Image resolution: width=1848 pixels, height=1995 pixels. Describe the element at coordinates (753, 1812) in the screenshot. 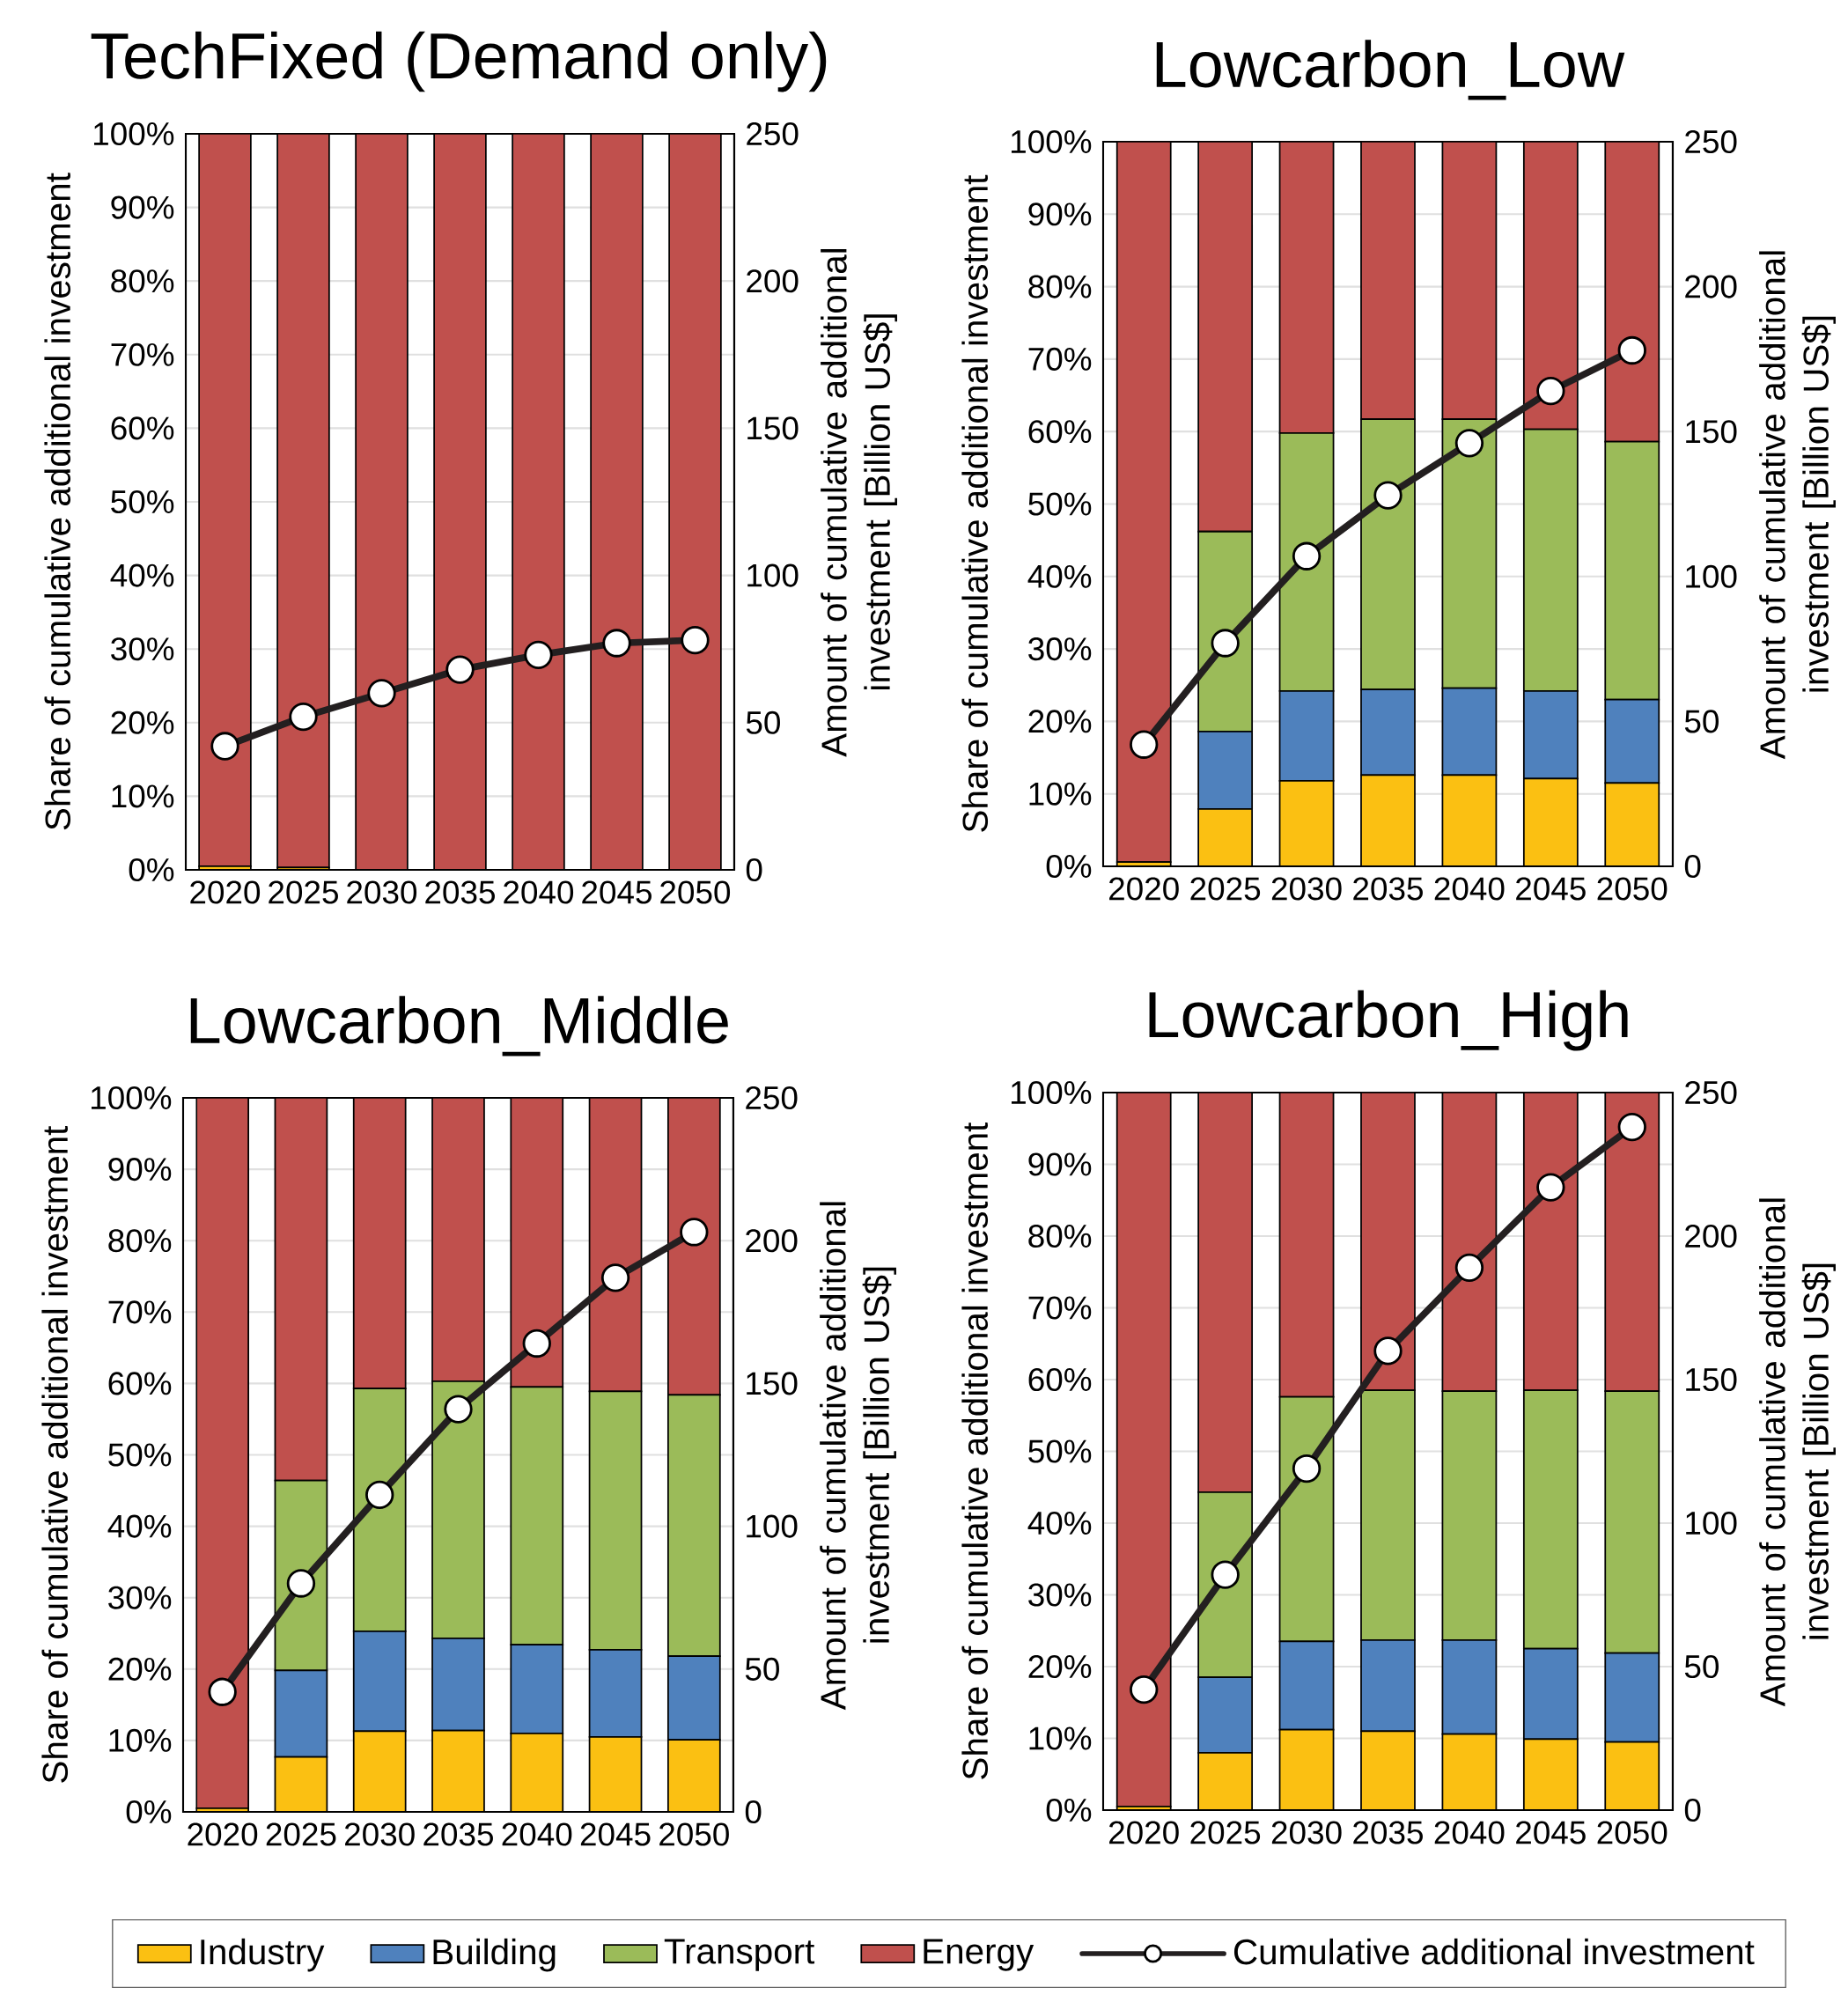

I see `y2-tick-label: 0` at that location.